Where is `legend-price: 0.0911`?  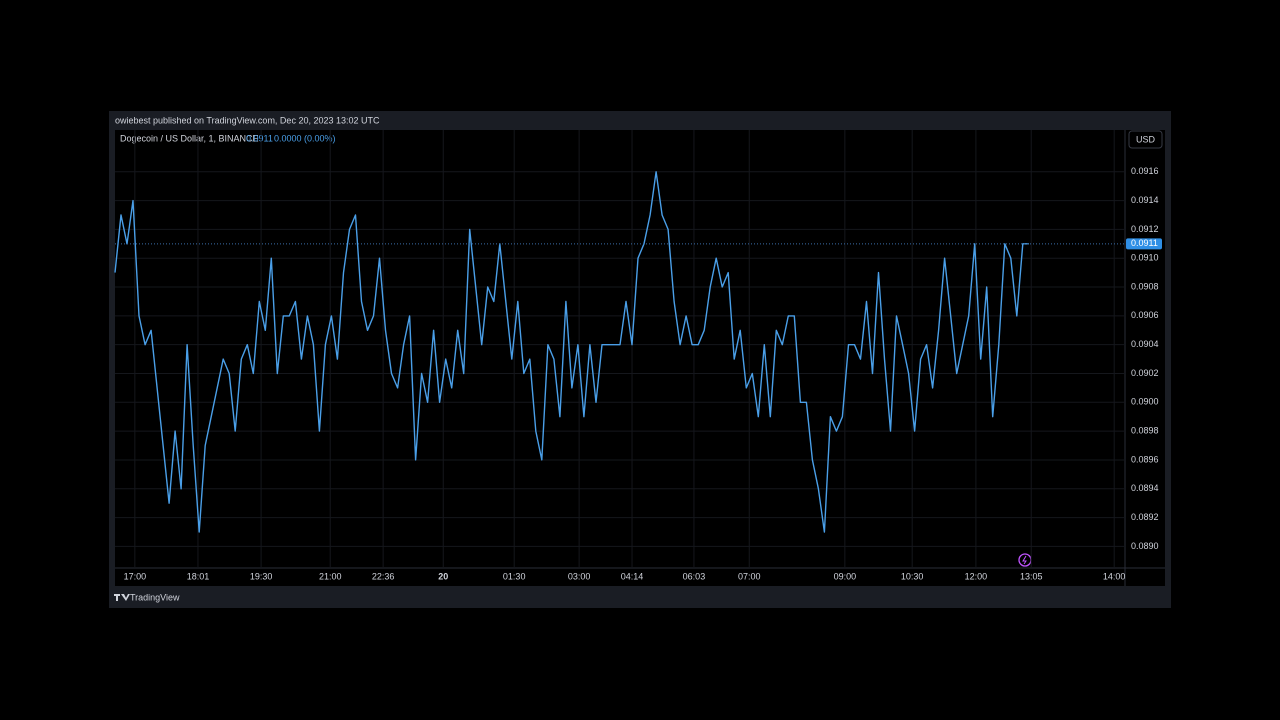
legend-price: 0.0911 is located at coordinates (259, 138).